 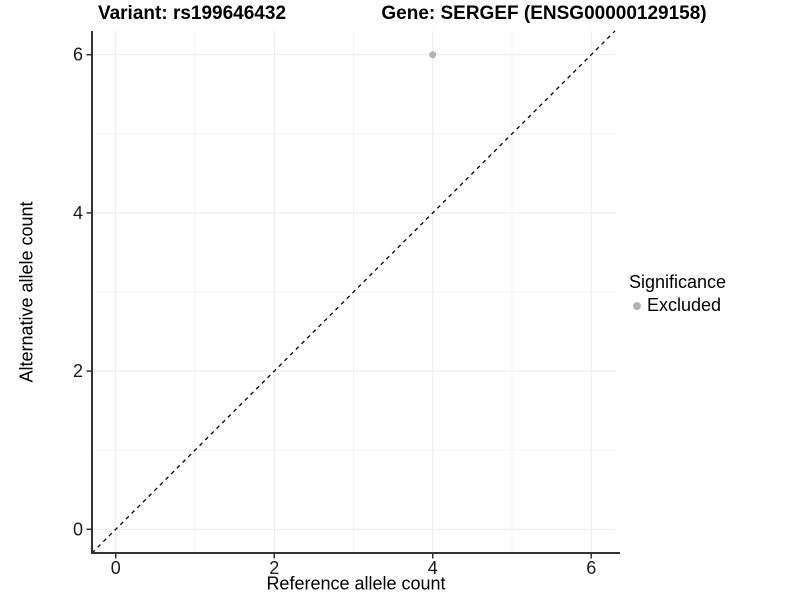 I want to click on legend-item: Excluded, so click(x=677, y=305).